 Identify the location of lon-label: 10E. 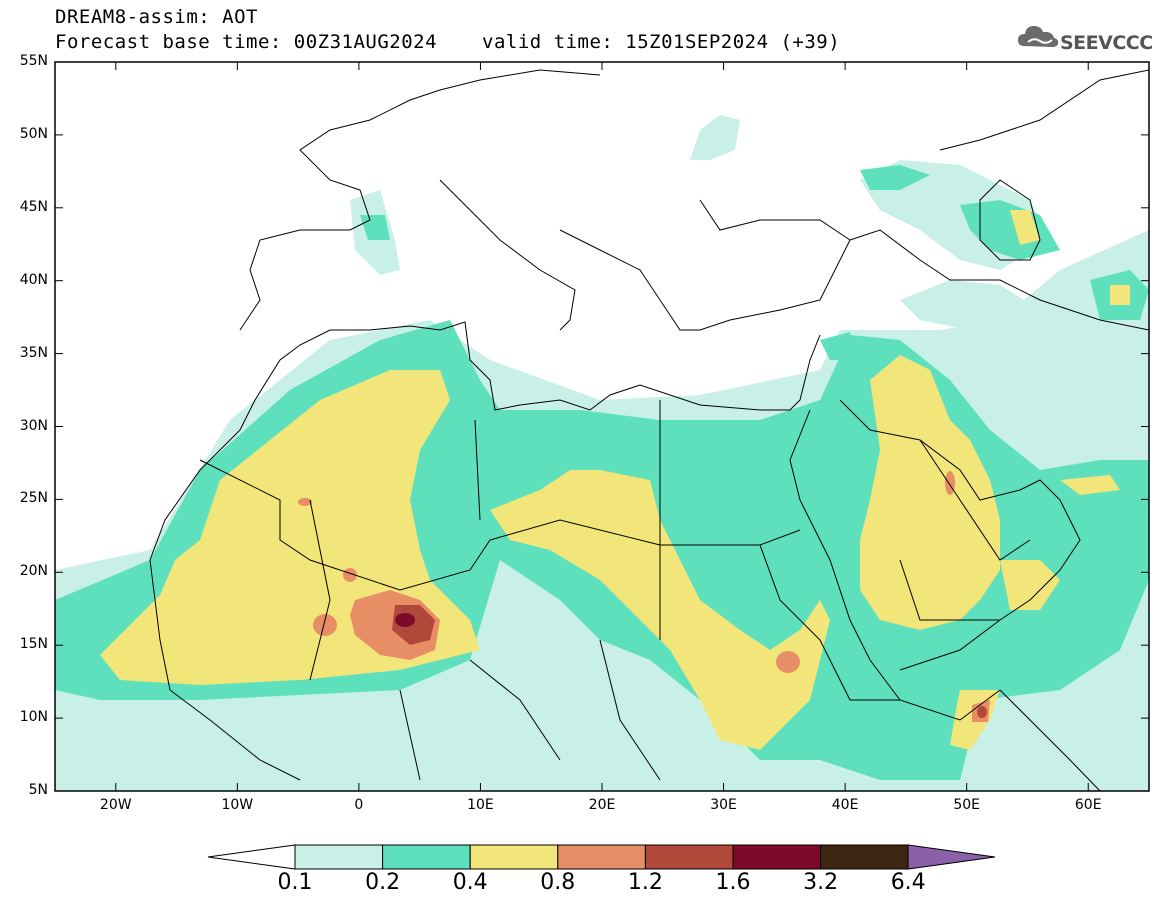
(480, 805).